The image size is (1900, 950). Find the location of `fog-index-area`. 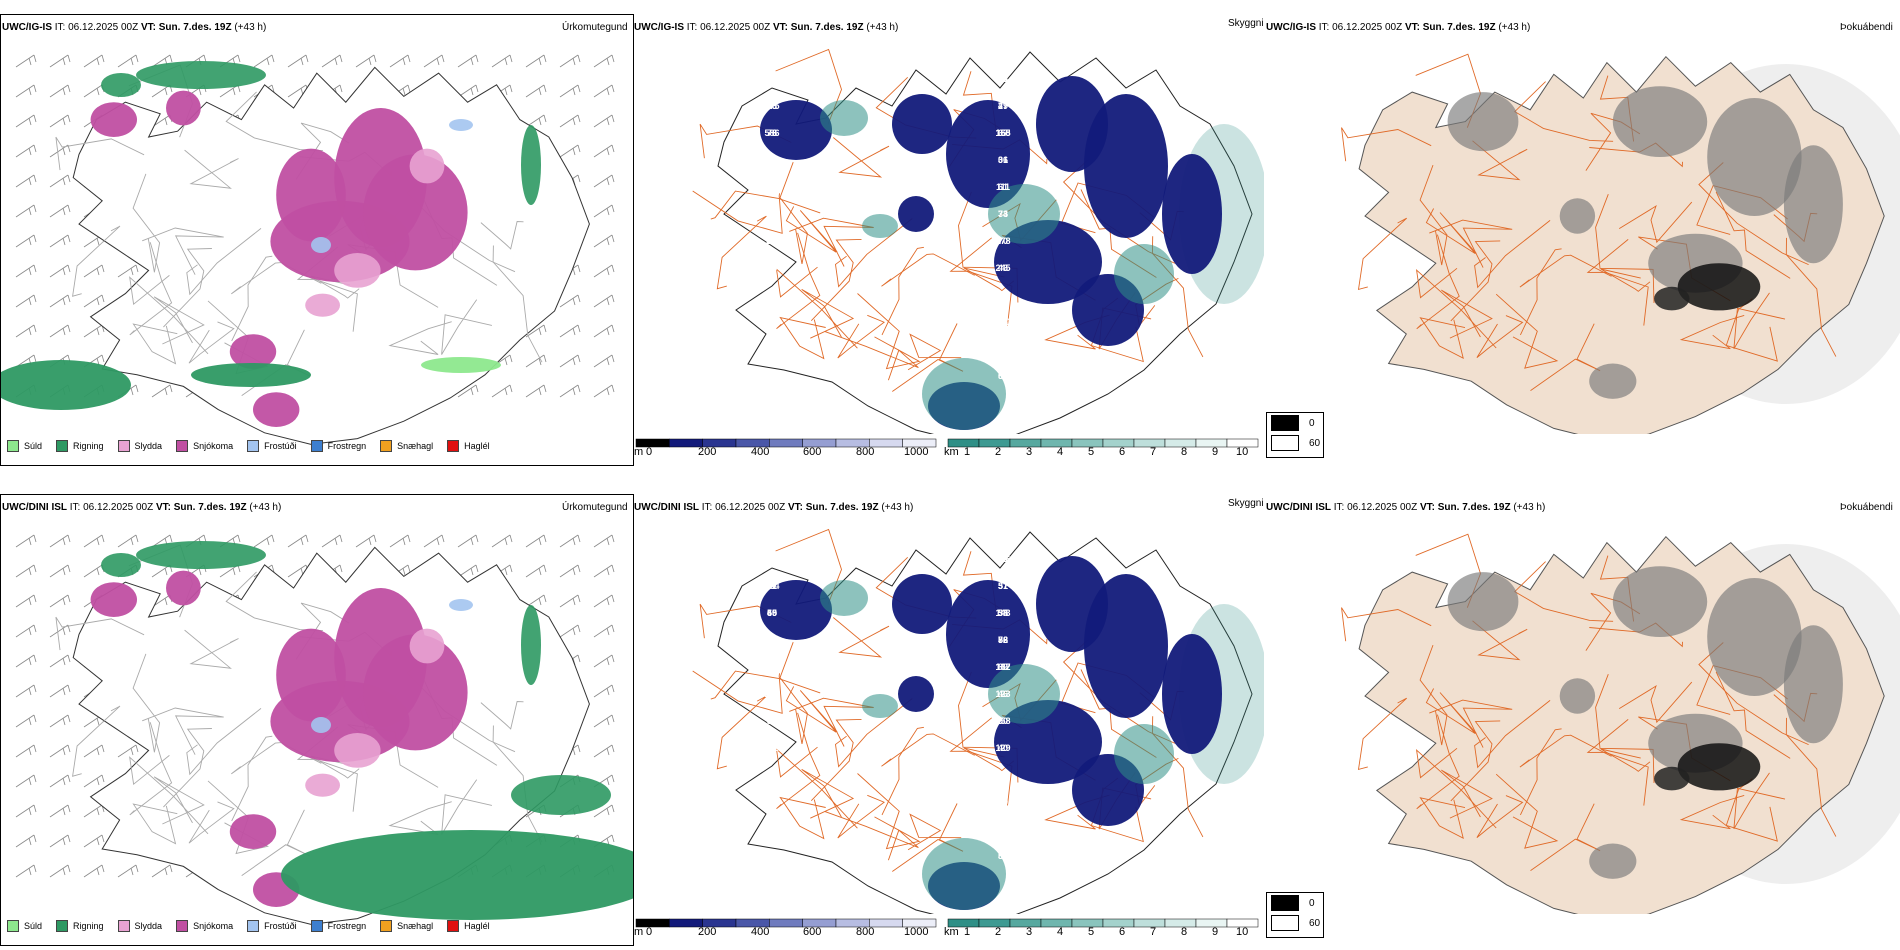

fog-index-area is located at coordinates (1660, 121).